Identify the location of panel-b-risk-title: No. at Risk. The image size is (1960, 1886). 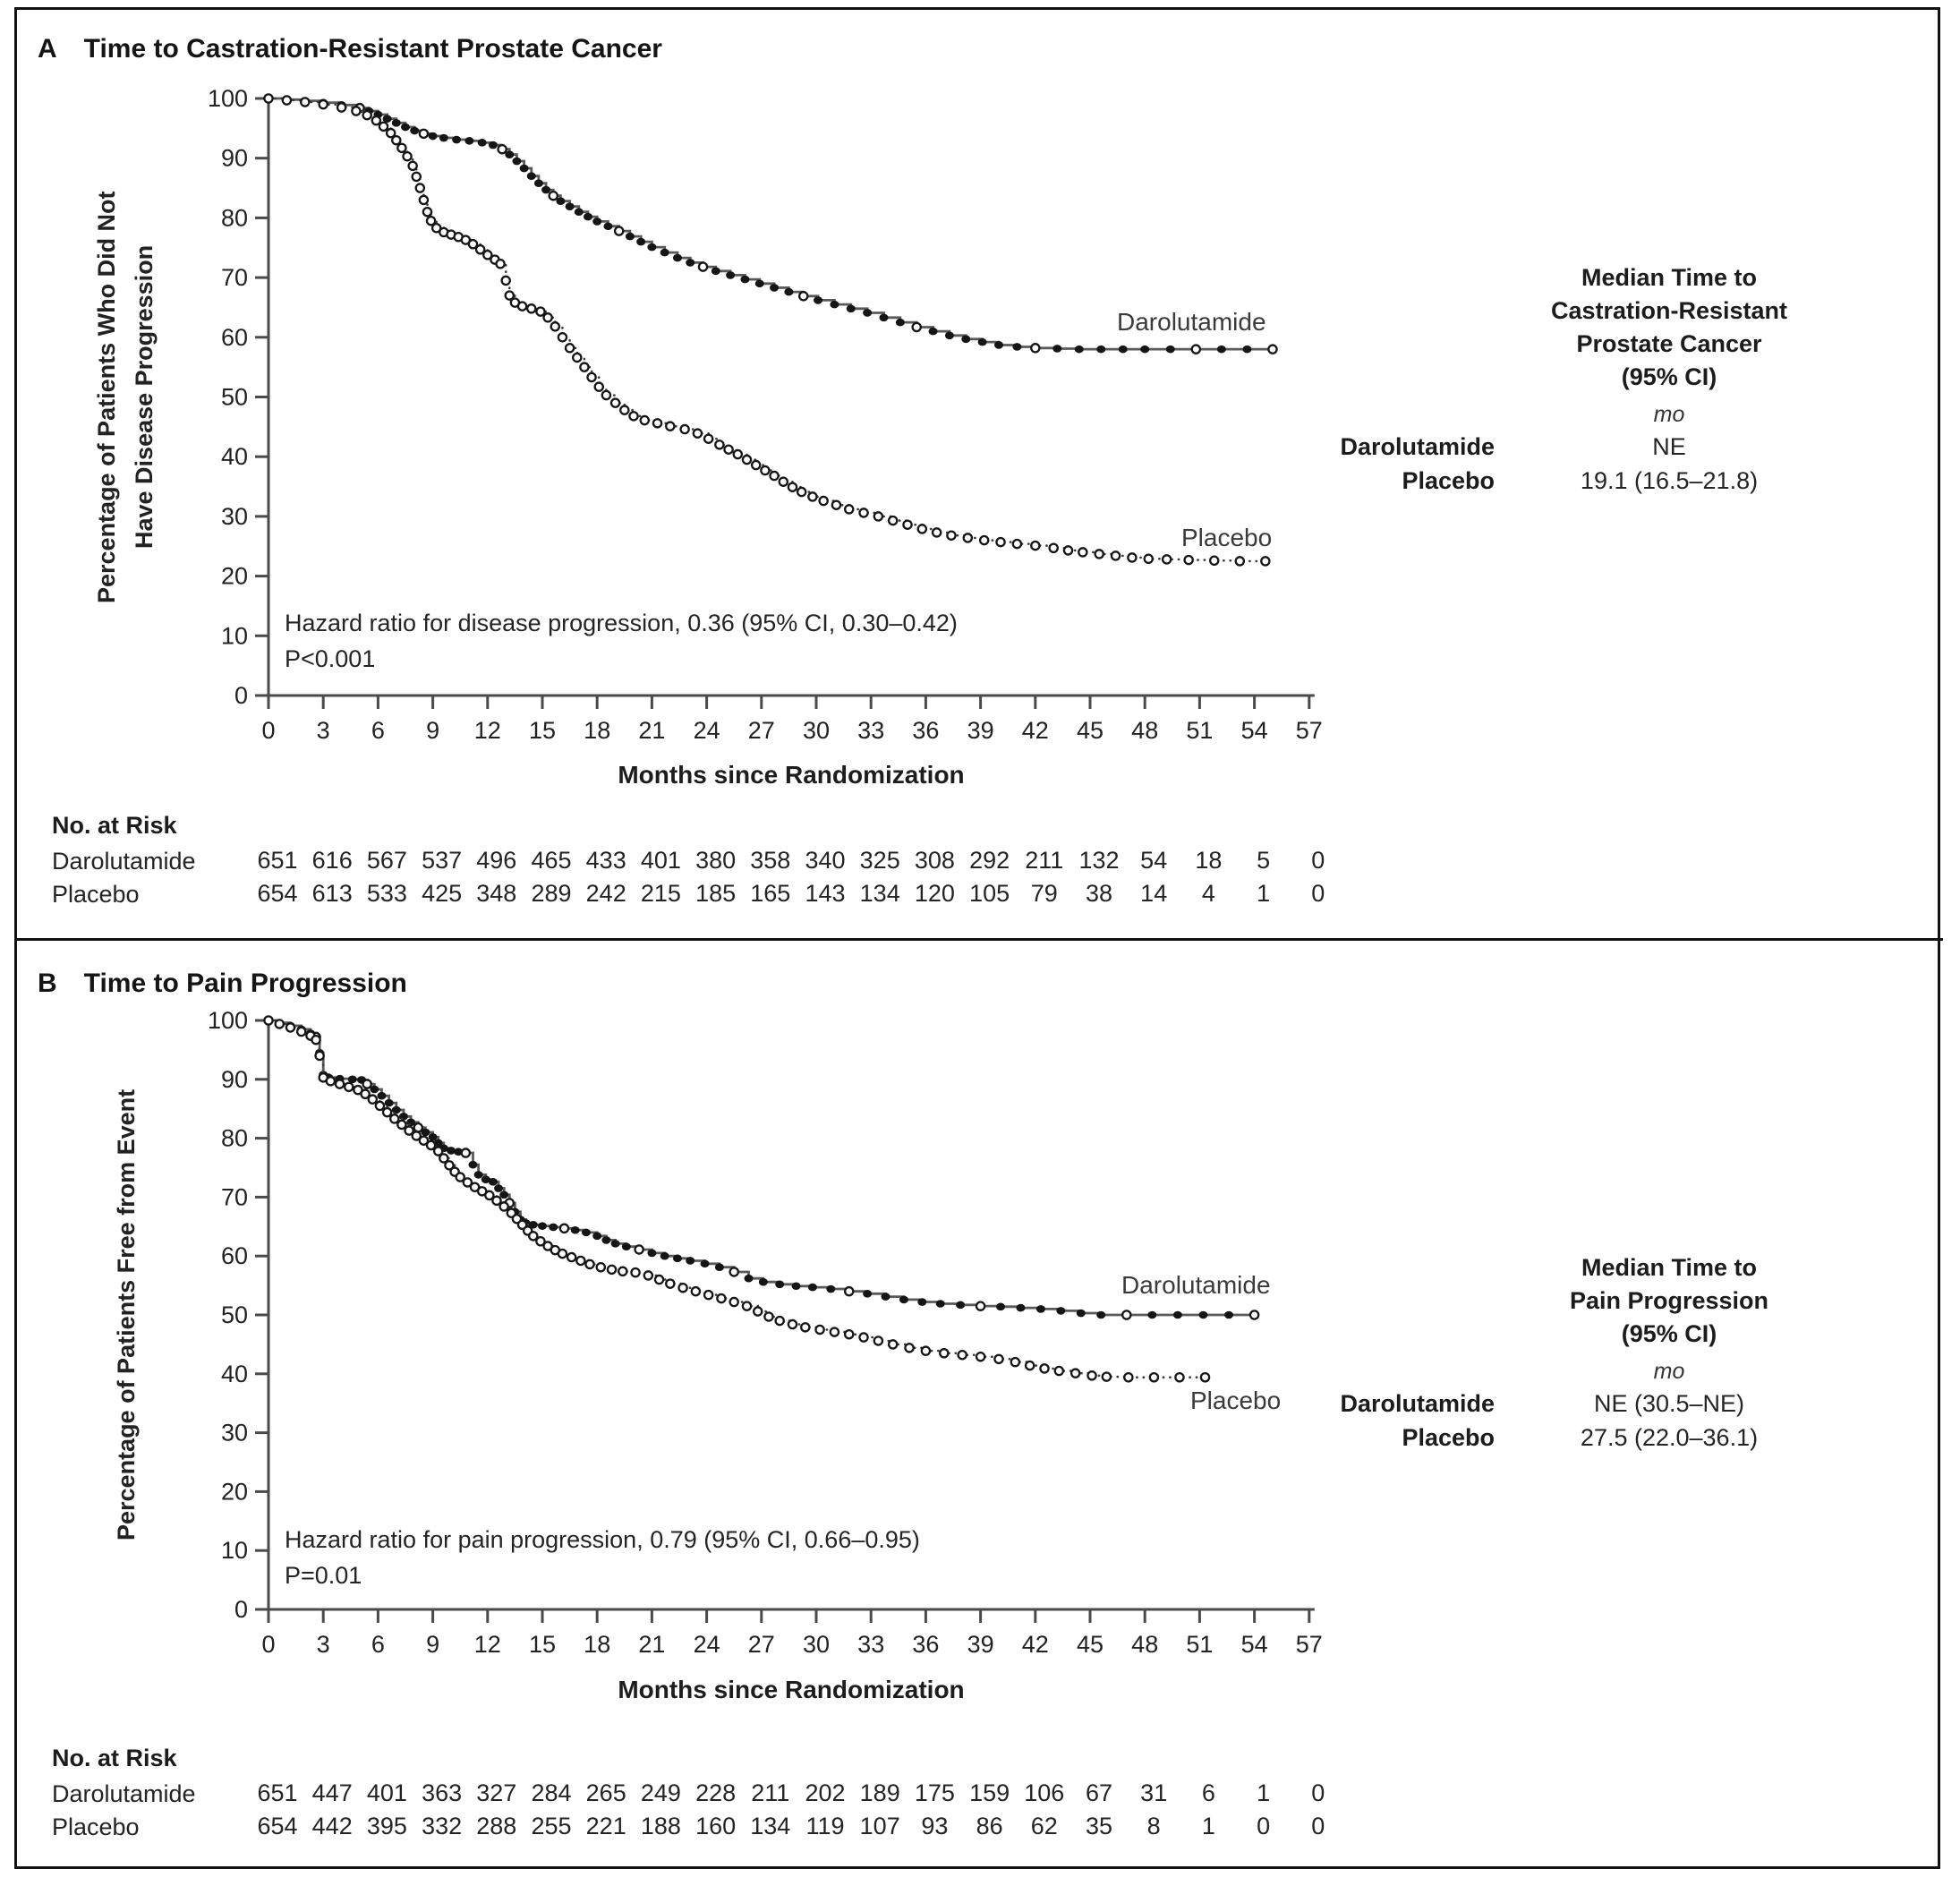
(114, 1758).